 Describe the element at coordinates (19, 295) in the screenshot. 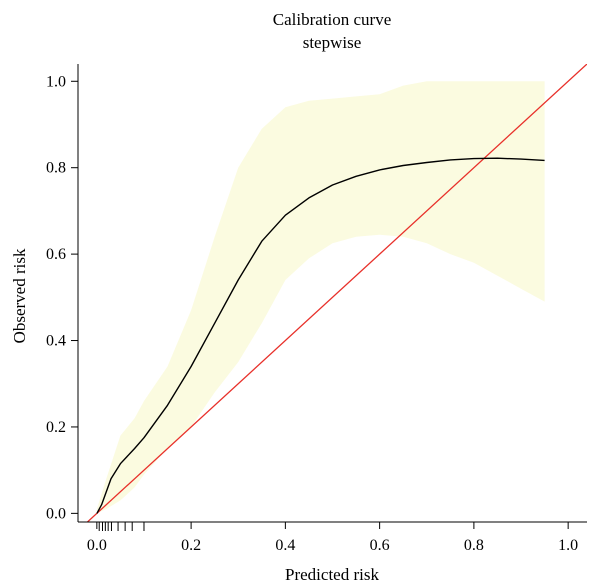

I see `y-axis-label: Observed risk` at that location.